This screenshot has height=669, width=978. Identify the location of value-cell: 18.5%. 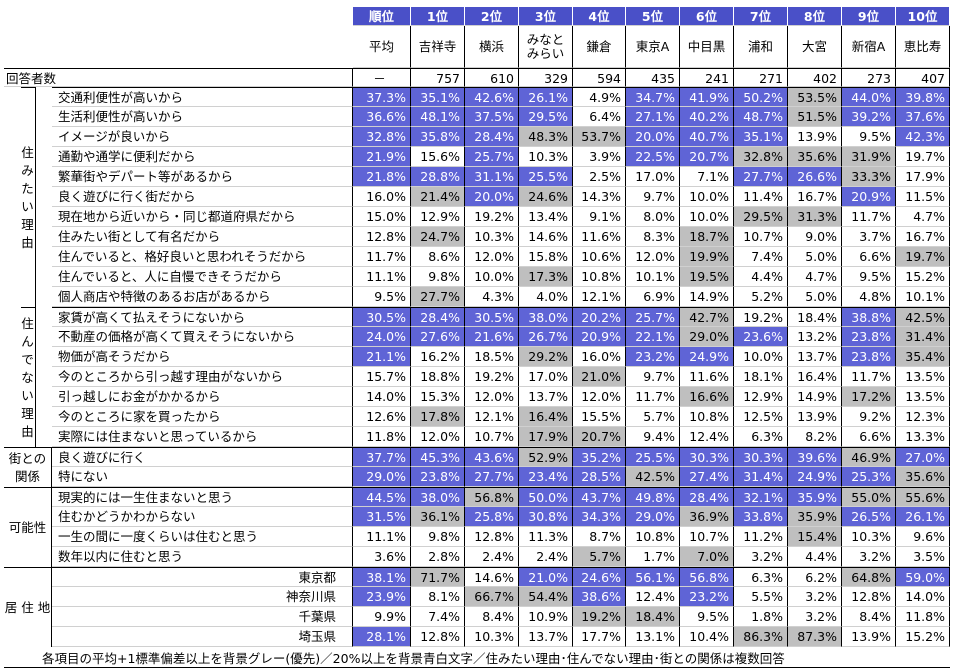
(492, 357).